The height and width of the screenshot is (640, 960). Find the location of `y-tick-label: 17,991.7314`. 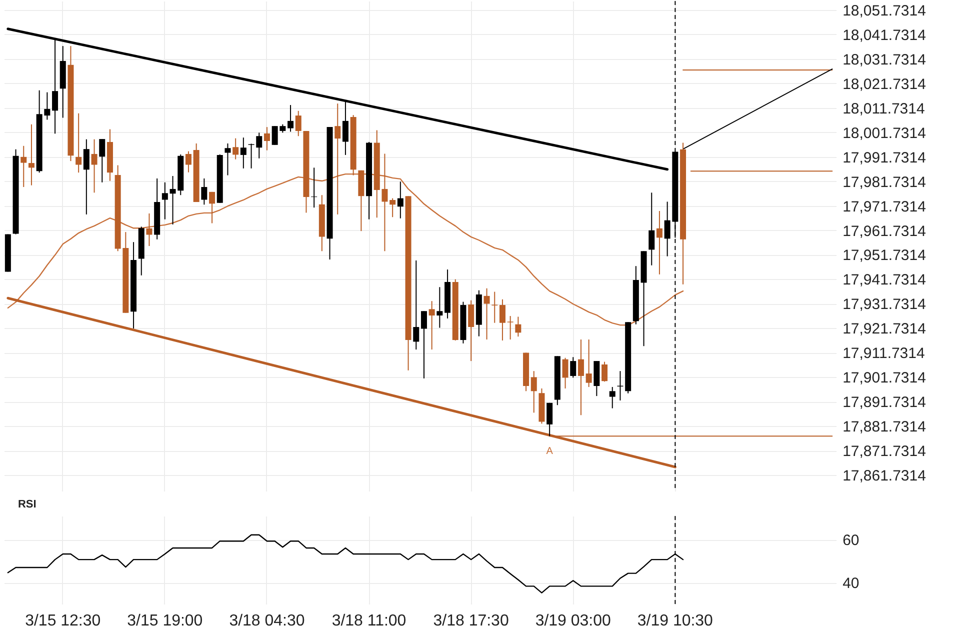

y-tick-label: 17,991.7314 is located at coordinates (884, 157).